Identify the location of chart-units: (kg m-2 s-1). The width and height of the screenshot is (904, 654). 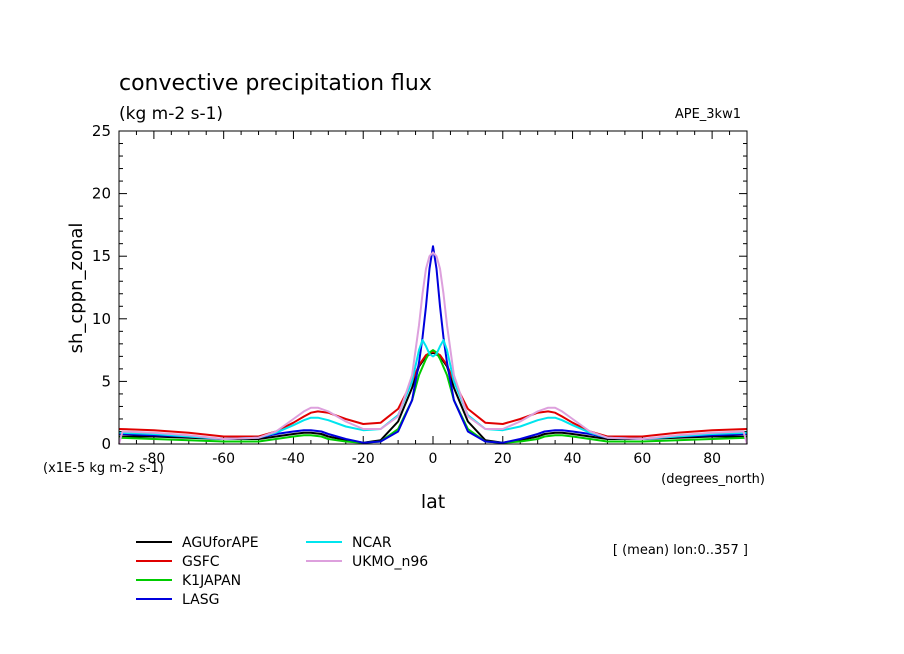
(171, 114).